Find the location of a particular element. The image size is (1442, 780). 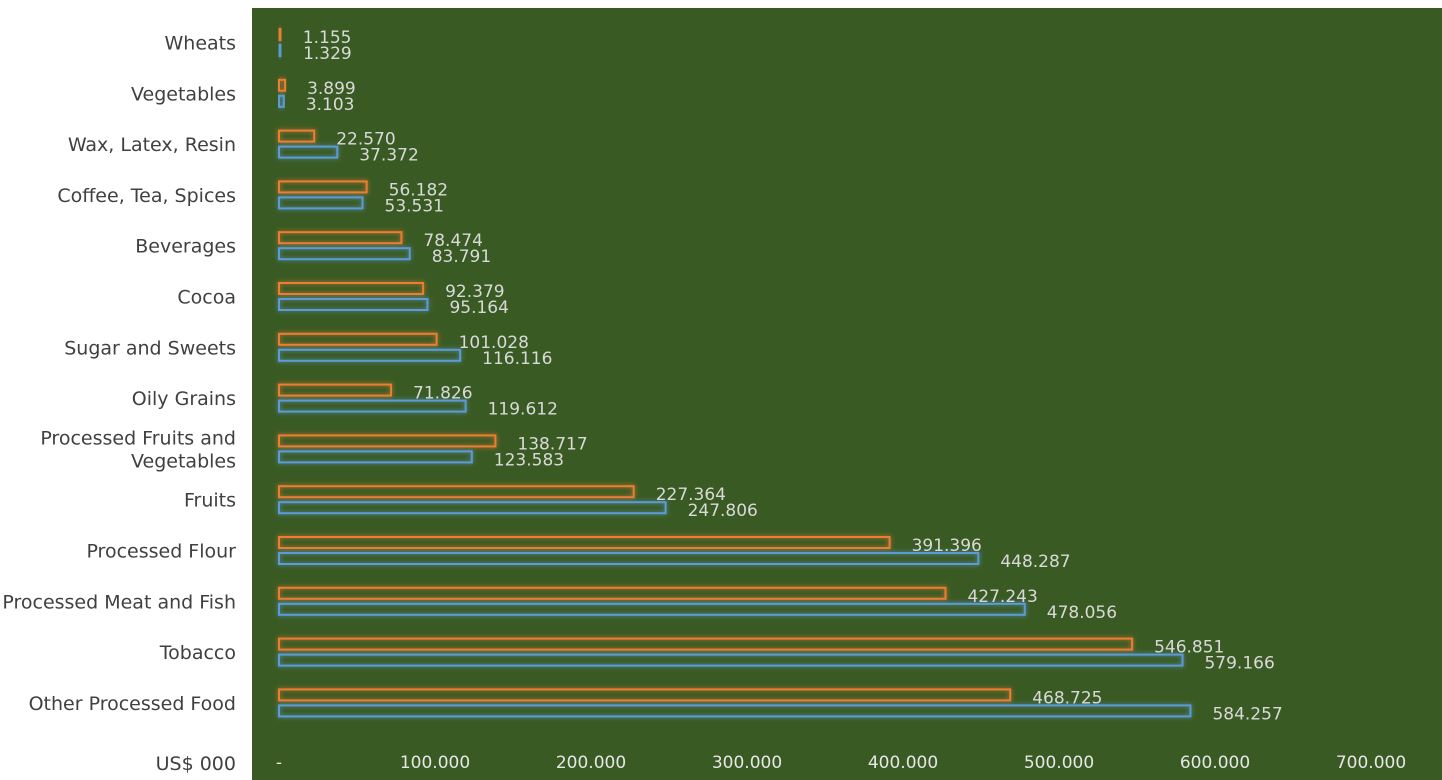

data-label: 116.116 is located at coordinates (517, 359).